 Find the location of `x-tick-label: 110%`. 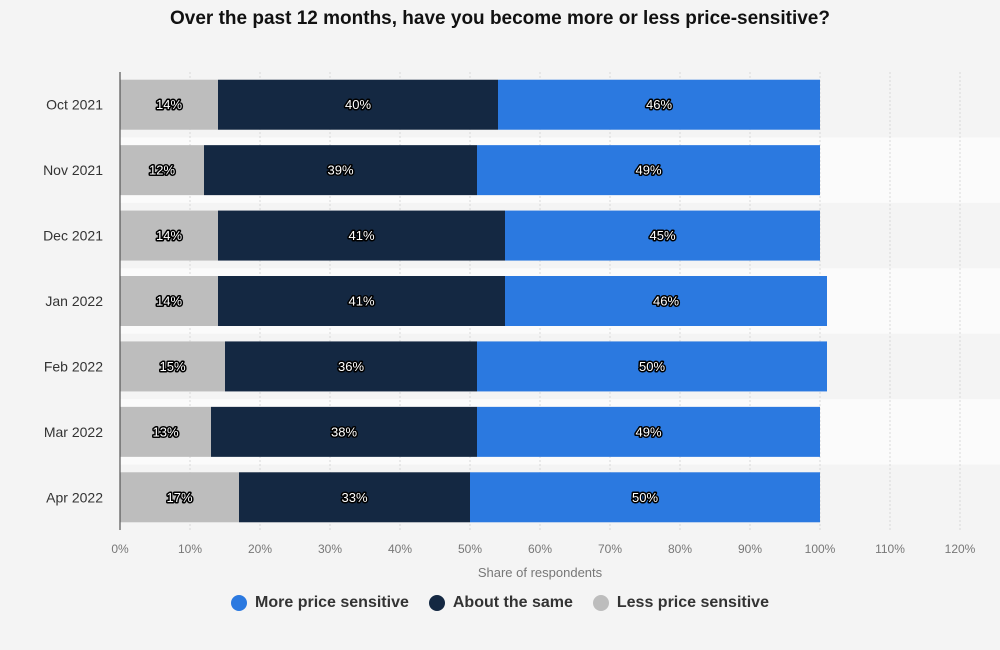

x-tick-label: 110% is located at coordinates (890, 549).